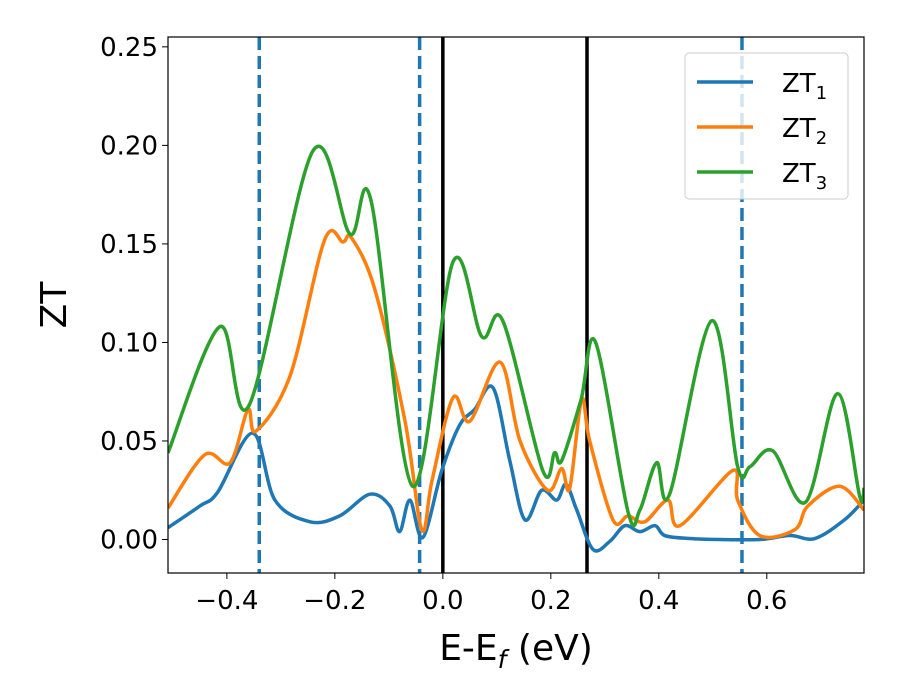 The height and width of the screenshot is (700, 900). Describe the element at coordinates (334, 601) in the screenshot. I see `x-tick-label: −0.2` at that location.